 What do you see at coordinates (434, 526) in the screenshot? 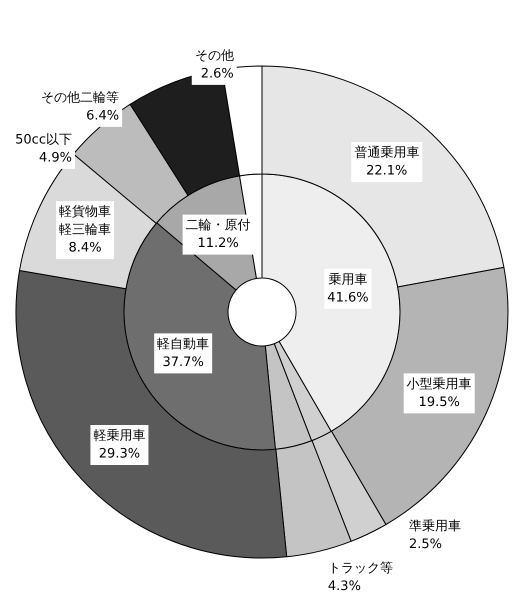
I see `slice-label: 準乗用車` at bounding box center [434, 526].